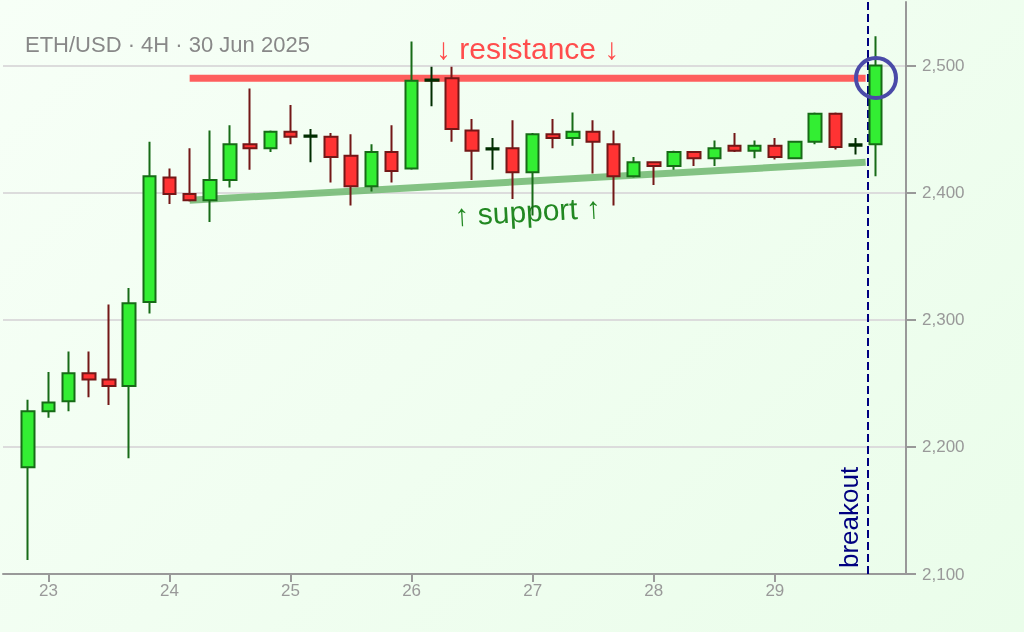 The image size is (1024, 632). I want to click on y-tick-label: 2,300, so click(943, 320).